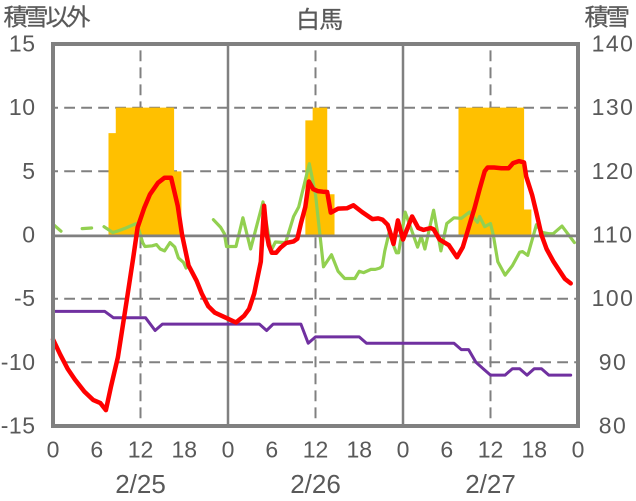  I want to click on svg-text: 10, so click(22, 107).